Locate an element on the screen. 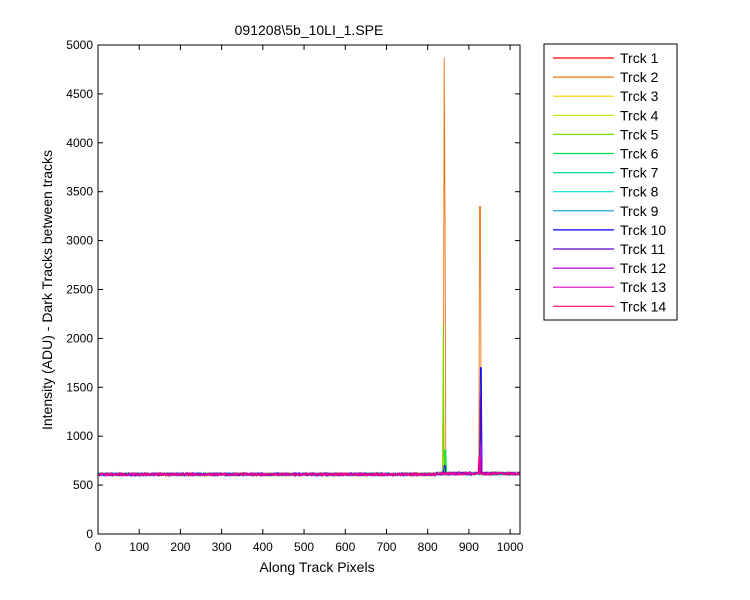  y-tick-label: 3500 is located at coordinates (79, 192).